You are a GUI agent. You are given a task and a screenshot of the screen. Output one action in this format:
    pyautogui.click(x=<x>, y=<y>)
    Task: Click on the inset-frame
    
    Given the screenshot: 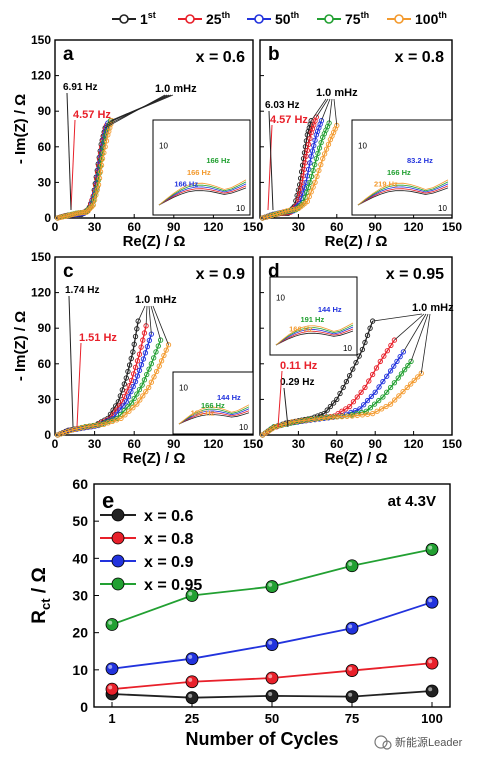 What is the action you would take?
    pyautogui.click(x=213, y=403)
    